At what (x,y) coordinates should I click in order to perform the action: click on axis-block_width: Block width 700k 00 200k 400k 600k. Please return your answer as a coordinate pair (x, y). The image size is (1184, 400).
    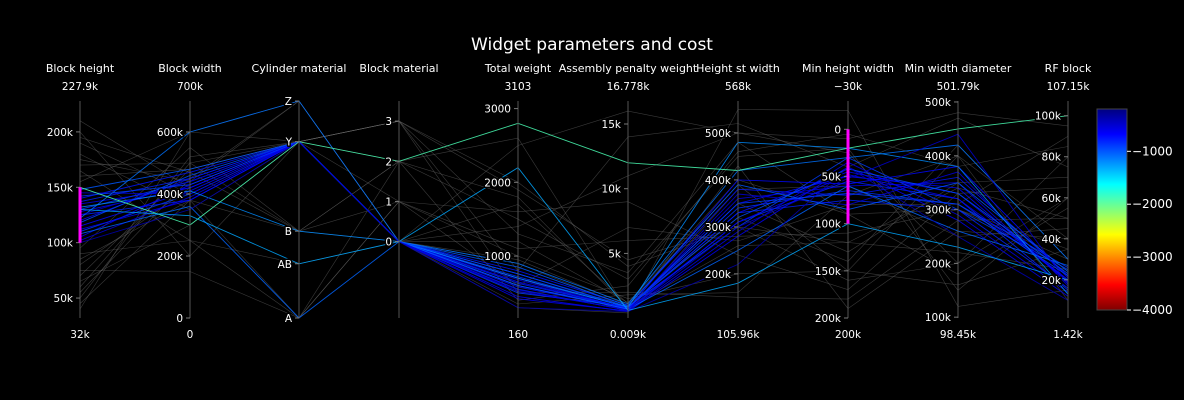
    Looking at the image, I should click on (188, 201).